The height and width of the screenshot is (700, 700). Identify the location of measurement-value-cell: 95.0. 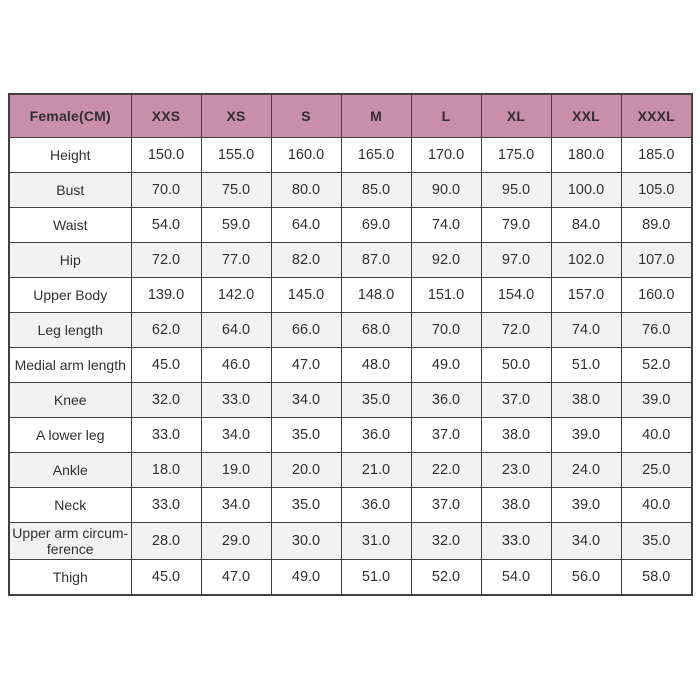
(516, 190).